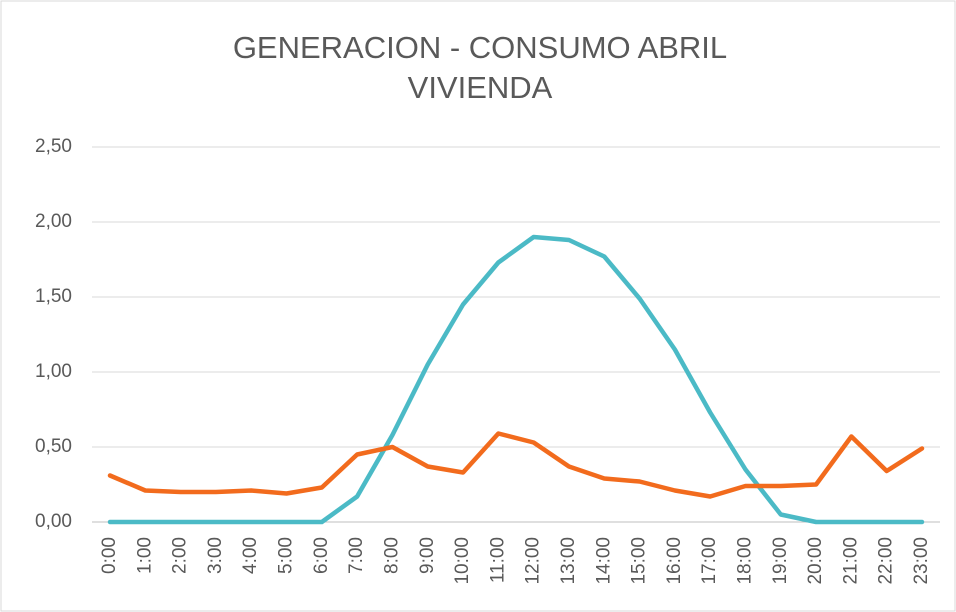  I want to click on y-tick-label: 1,00, so click(53, 371).